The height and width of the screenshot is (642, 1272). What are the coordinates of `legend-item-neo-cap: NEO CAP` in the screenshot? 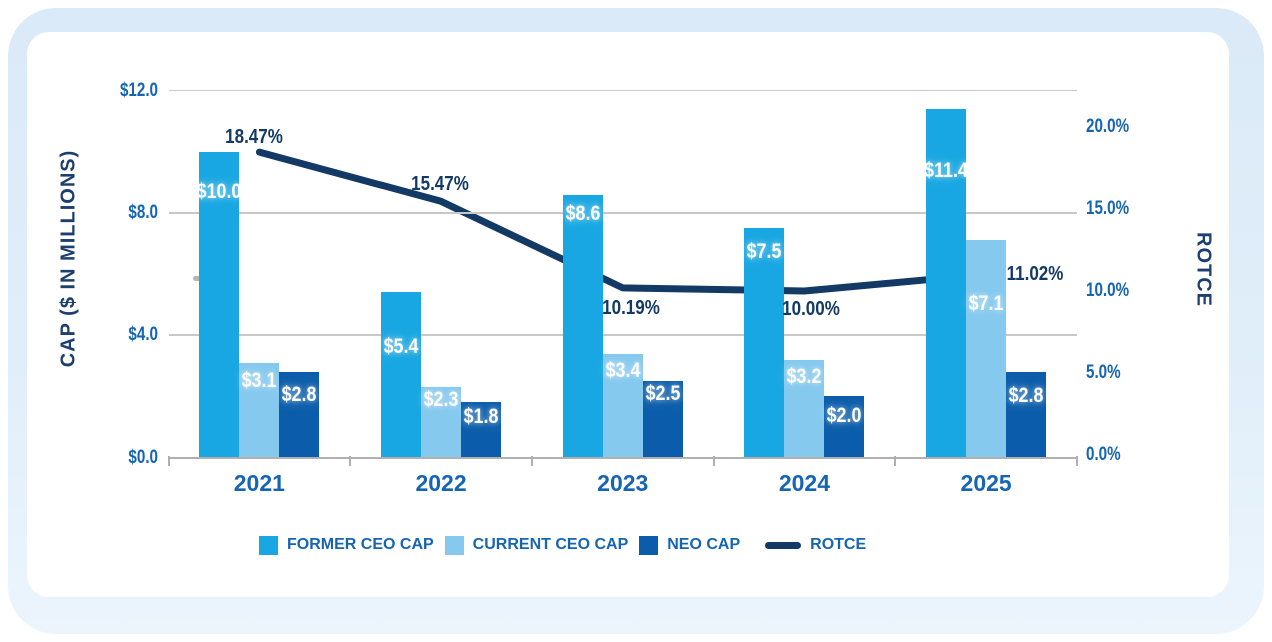 It's located at (690, 545).